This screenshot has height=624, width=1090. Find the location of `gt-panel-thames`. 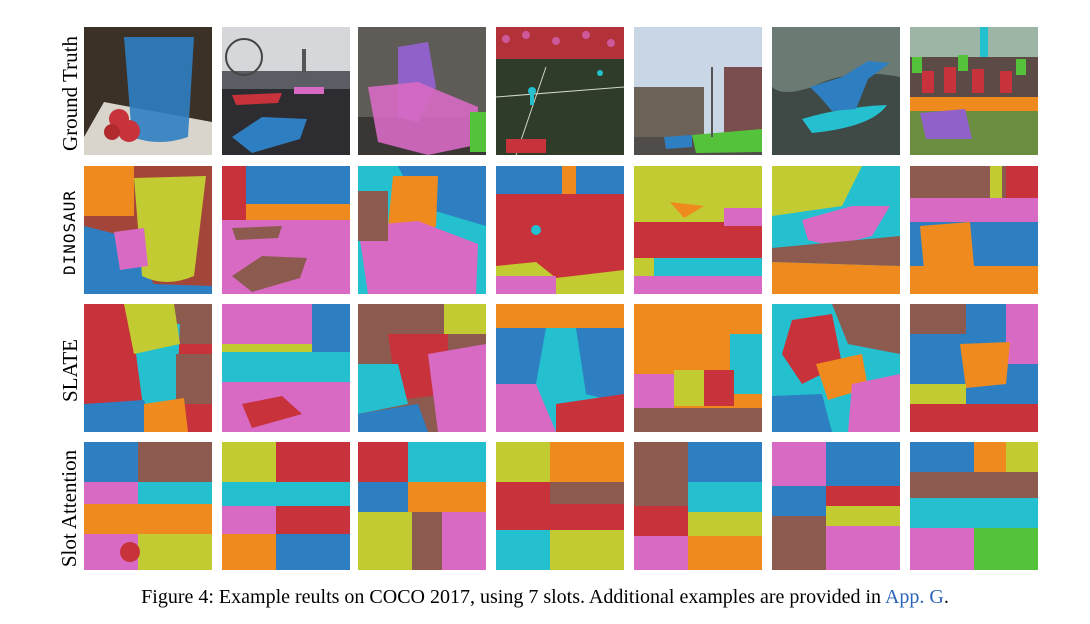

gt-panel-thames is located at coordinates (286, 91).